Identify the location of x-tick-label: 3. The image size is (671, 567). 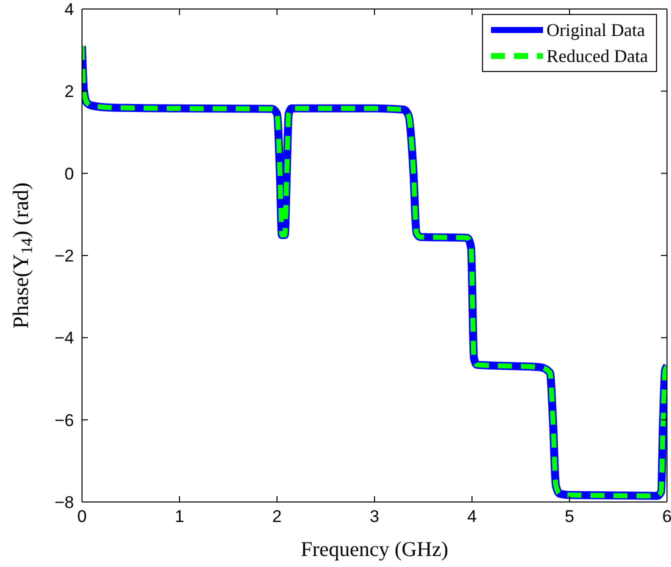
(375, 516).